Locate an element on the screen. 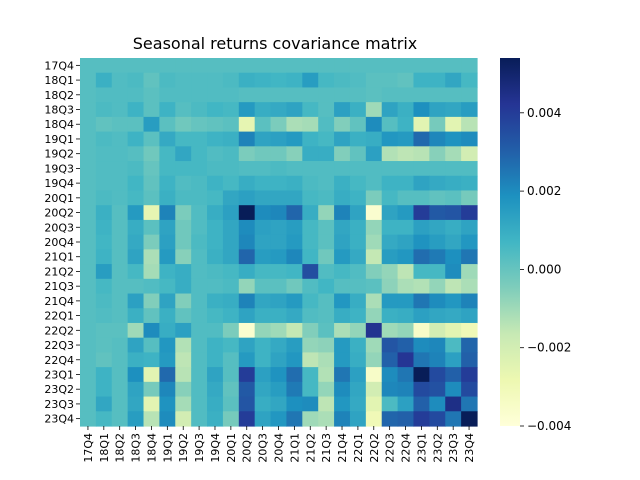 The width and height of the screenshot is (640, 480). colorbar-tick-label: −0.002 is located at coordinates (549, 348).